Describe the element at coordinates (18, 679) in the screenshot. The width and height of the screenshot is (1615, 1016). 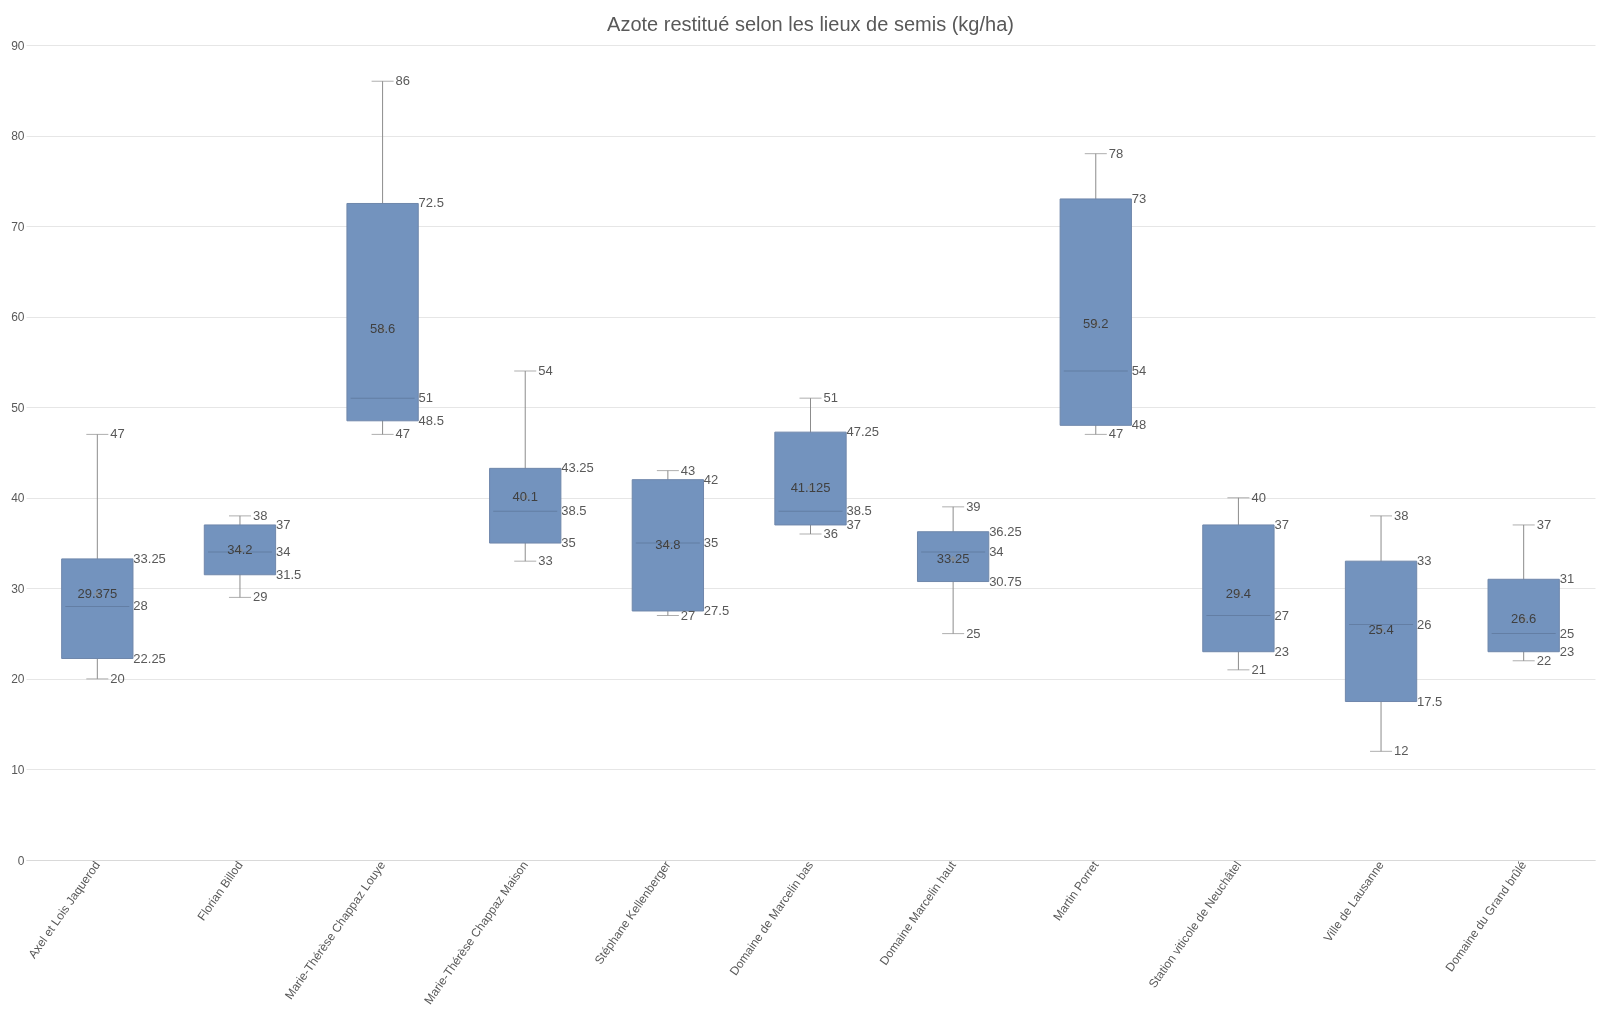
I see `y-tick-label: 20` at that location.